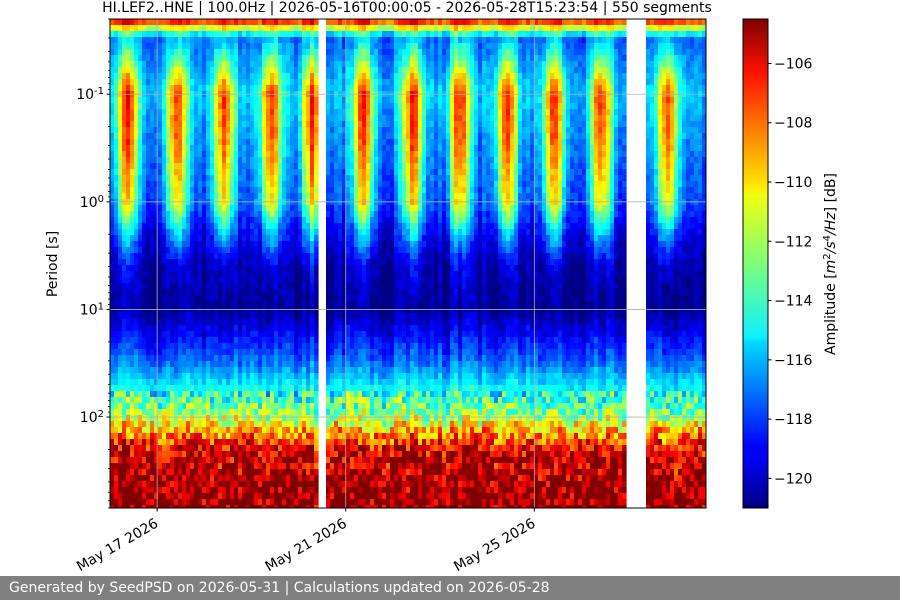 This screenshot has width=900, height=600. Describe the element at coordinates (300, 263) in the screenshot. I see `heatmap-column` at that location.